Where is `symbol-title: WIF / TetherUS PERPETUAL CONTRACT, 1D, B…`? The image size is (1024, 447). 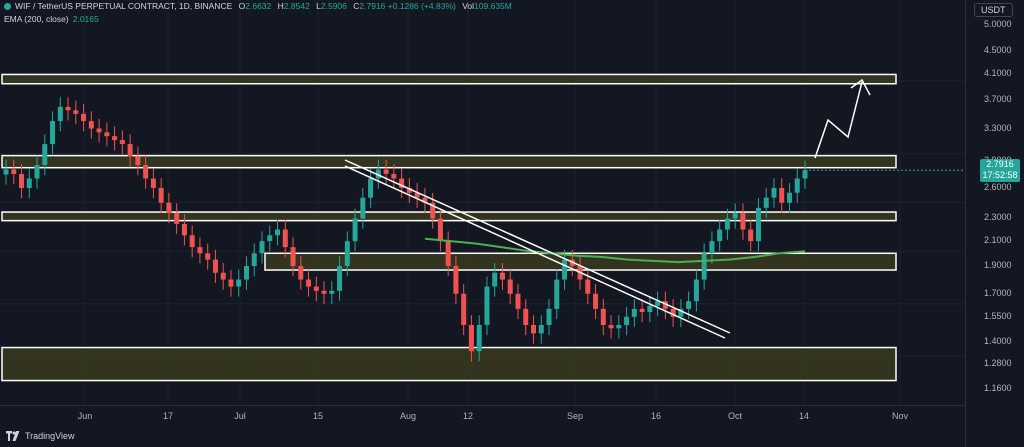
symbol-title: WIF / TetherUS PERPETUAL CONTRACT, 1D, B… is located at coordinates (124, 6).